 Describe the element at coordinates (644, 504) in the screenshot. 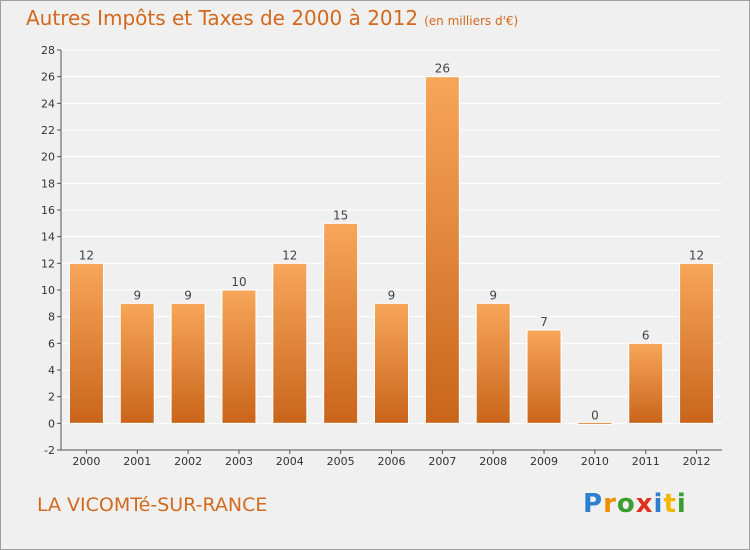

I see `logo-letter: x` at that location.